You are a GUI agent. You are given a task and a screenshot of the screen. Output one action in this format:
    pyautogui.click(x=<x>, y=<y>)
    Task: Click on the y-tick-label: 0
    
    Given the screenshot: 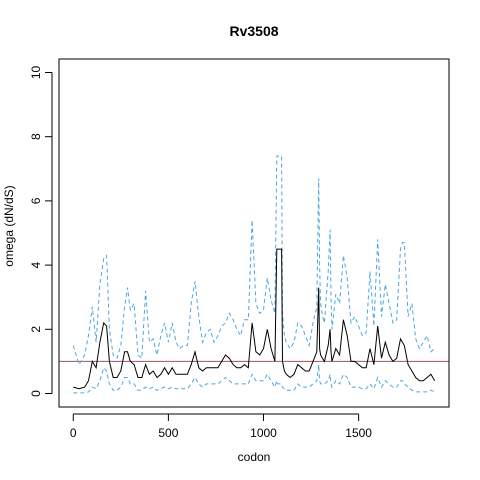 What is the action you would take?
    pyautogui.click(x=36, y=393)
    